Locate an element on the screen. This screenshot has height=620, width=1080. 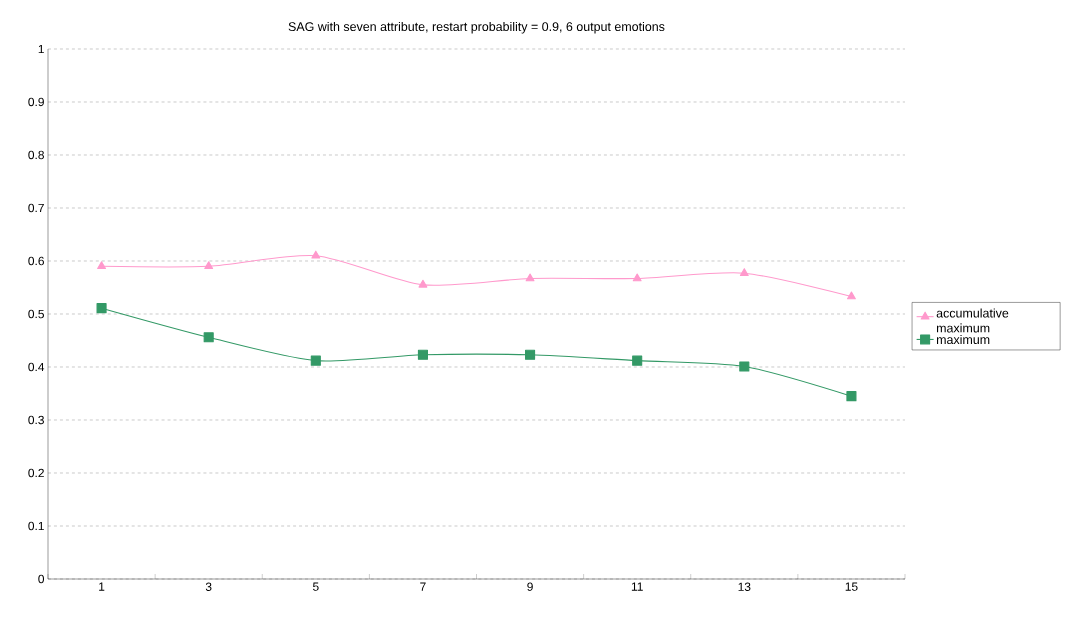
x-tick-label: 9 is located at coordinates (530, 586).